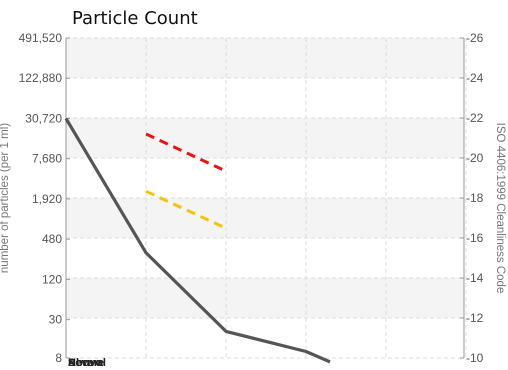 The width and height of the screenshot is (508, 370). What do you see at coordinates (135, 18) in the screenshot?
I see `chart-title: Particle Count` at bounding box center [135, 18].